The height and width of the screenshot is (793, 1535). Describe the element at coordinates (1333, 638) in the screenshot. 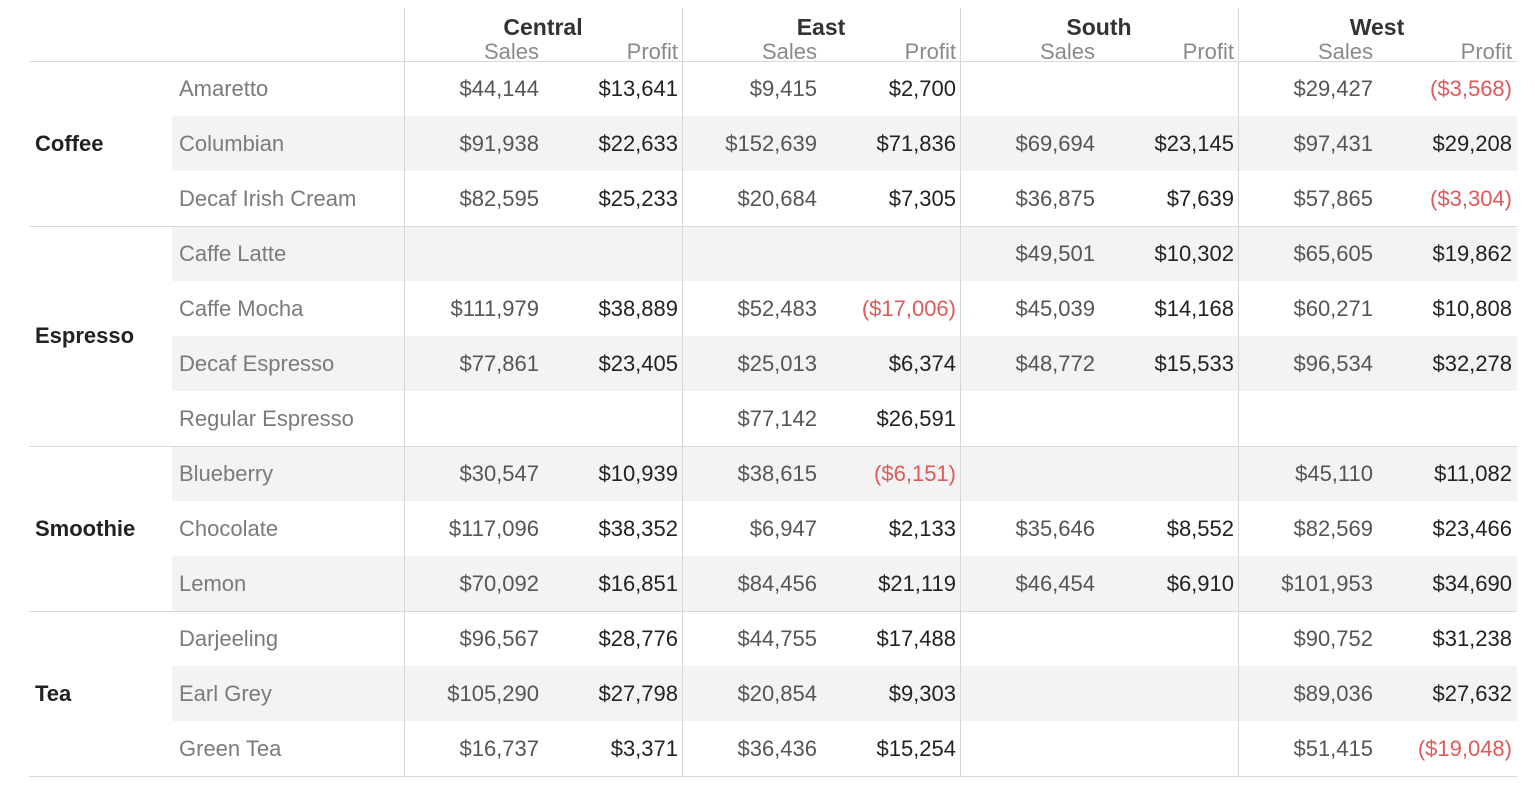

I see `sales-value-cell: $90,752` at that location.